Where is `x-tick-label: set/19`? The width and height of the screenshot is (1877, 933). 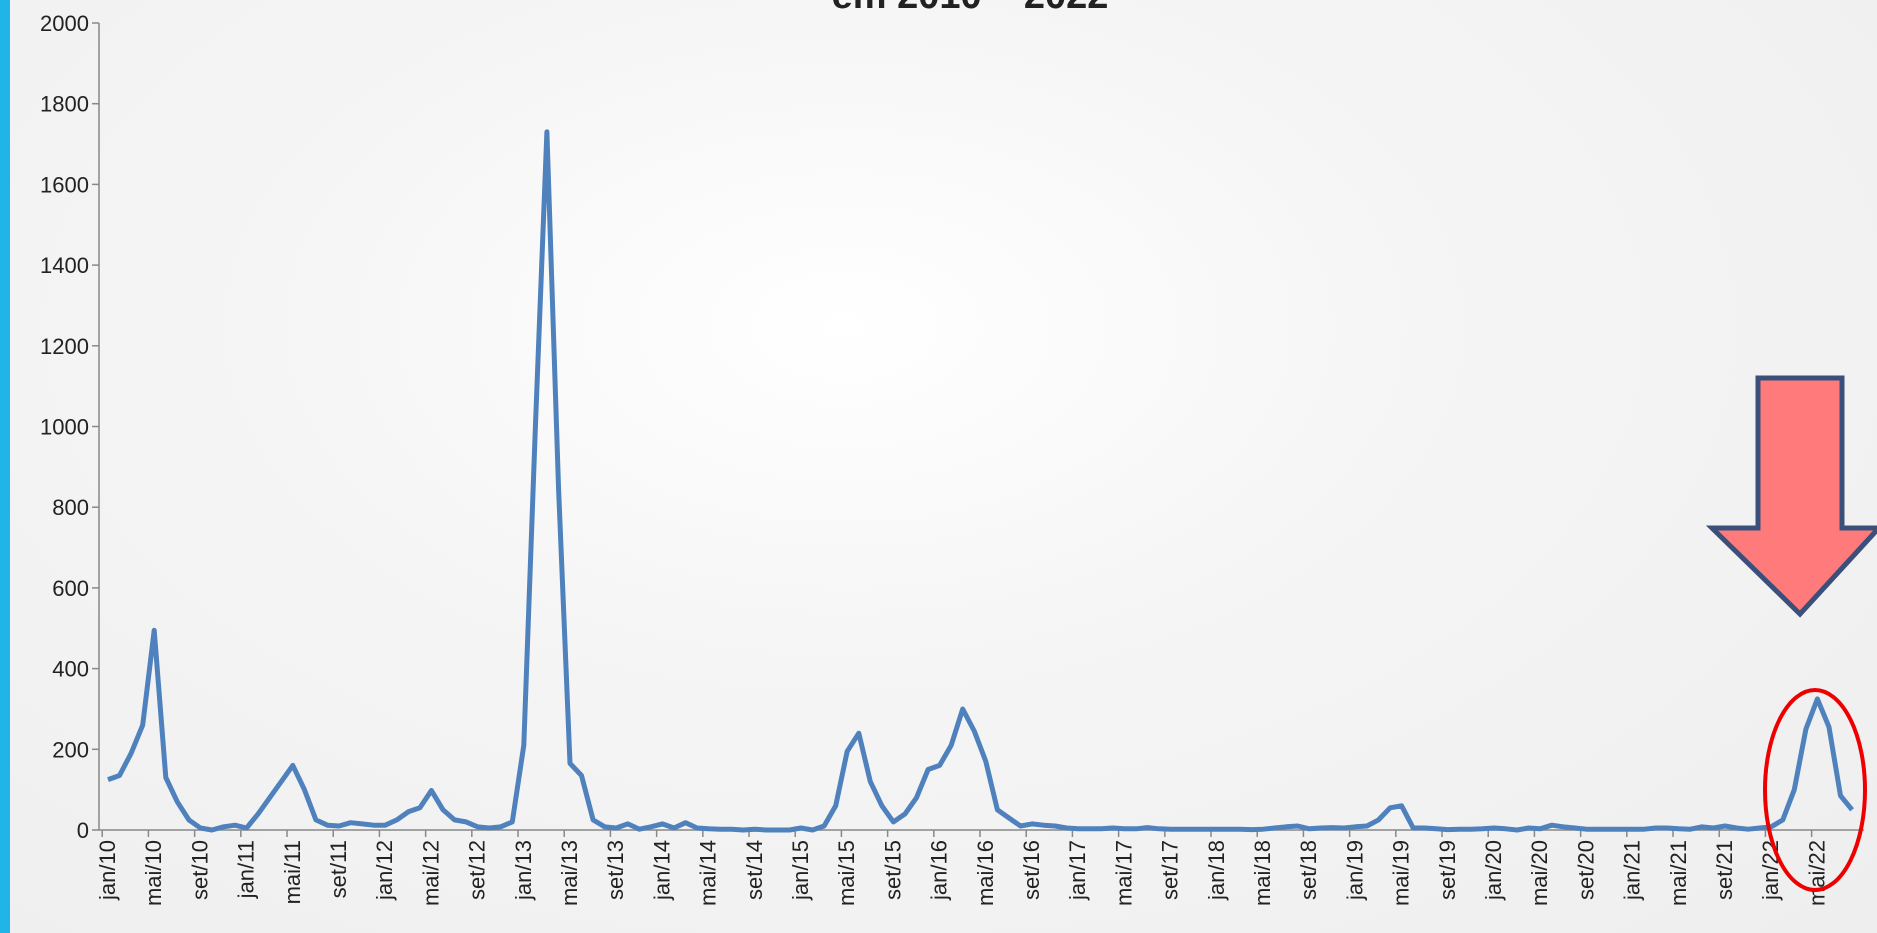 x-tick-label: set/19 is located at coordinates (1447, 870).